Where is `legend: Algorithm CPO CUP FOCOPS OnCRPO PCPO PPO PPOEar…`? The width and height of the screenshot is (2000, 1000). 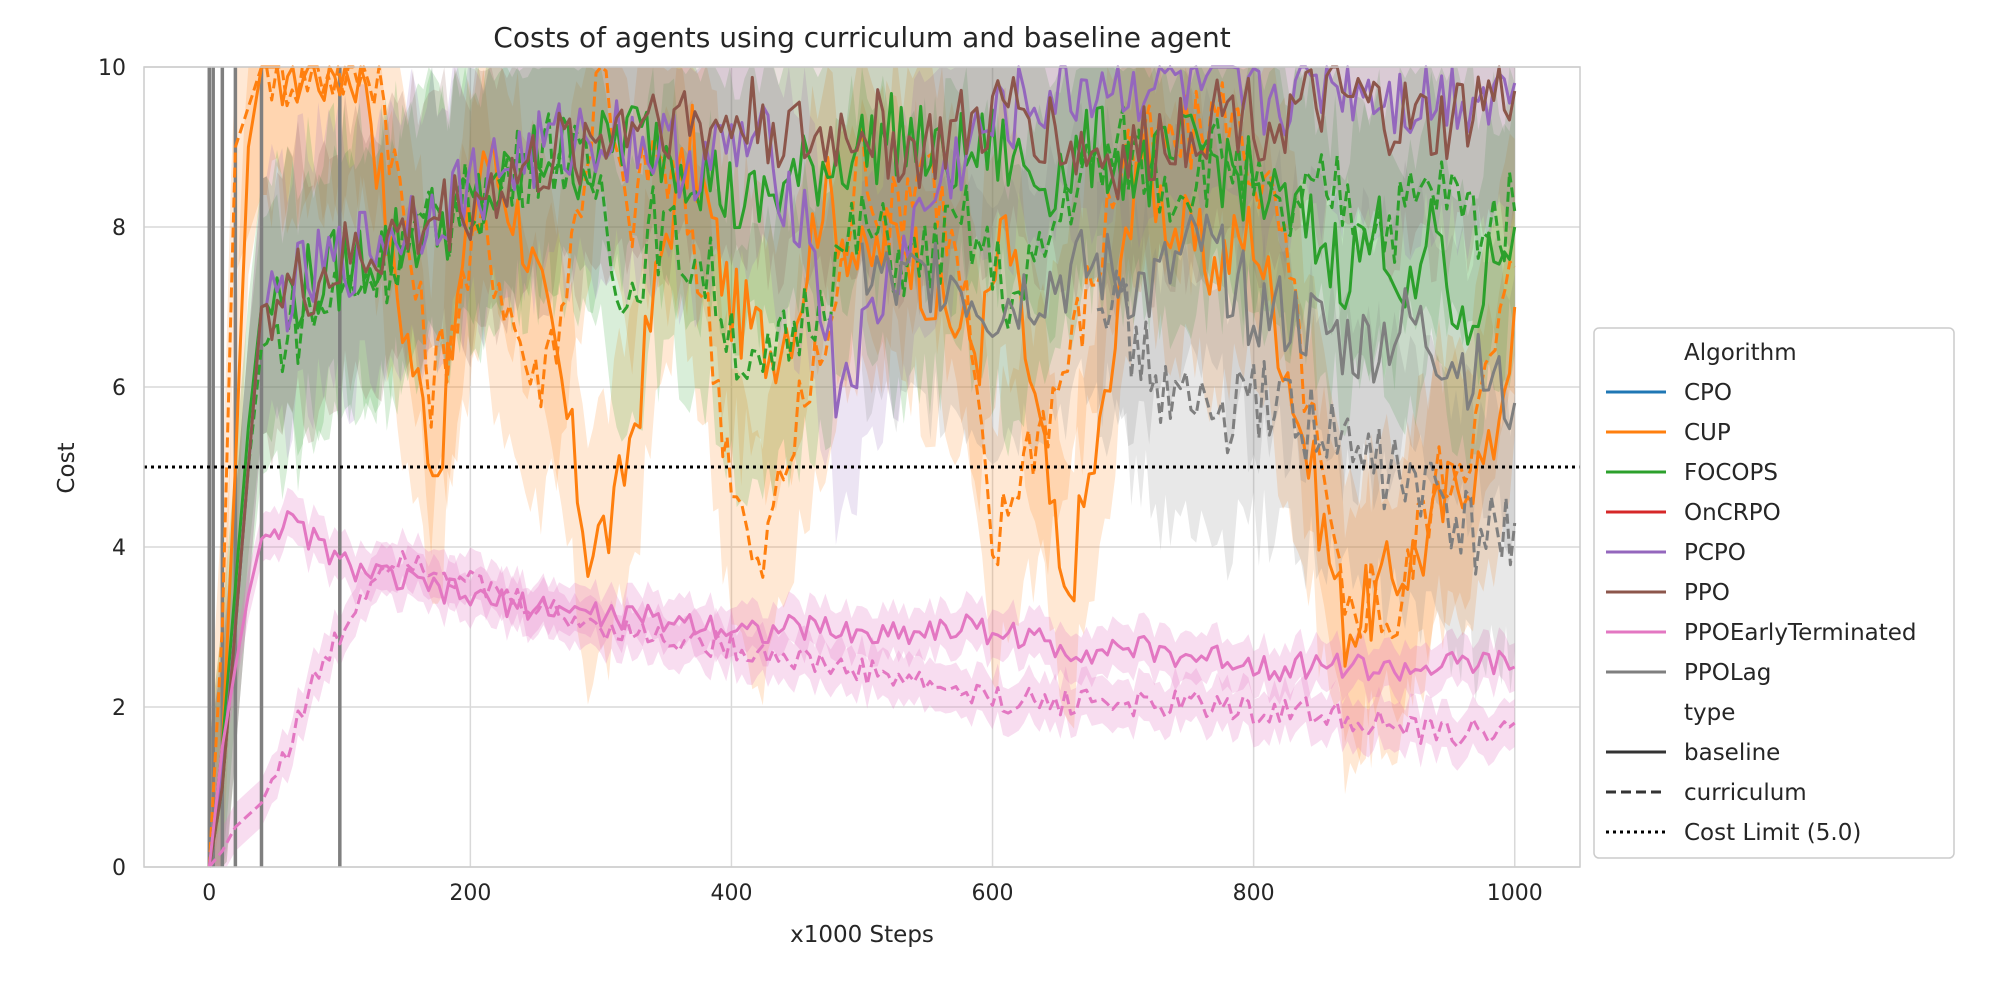
legend: Algorithm CPO CUP FOCOPS OnCRPO PCPO PPO PPOEar… is located at coordinates (1774, 593).